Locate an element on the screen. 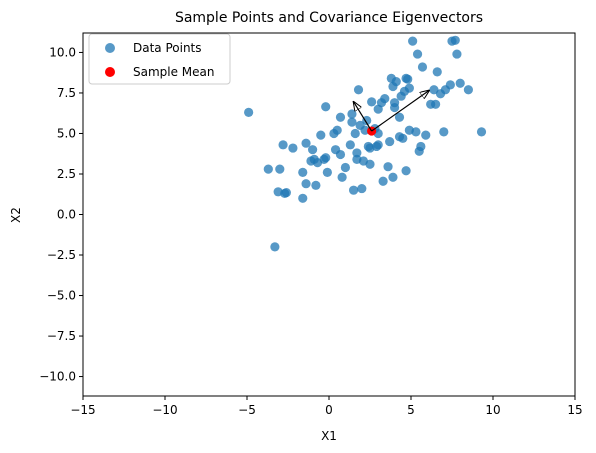 The image size is (596, 453). legend-marker-sample-mean is located at coordinates (110, 72).